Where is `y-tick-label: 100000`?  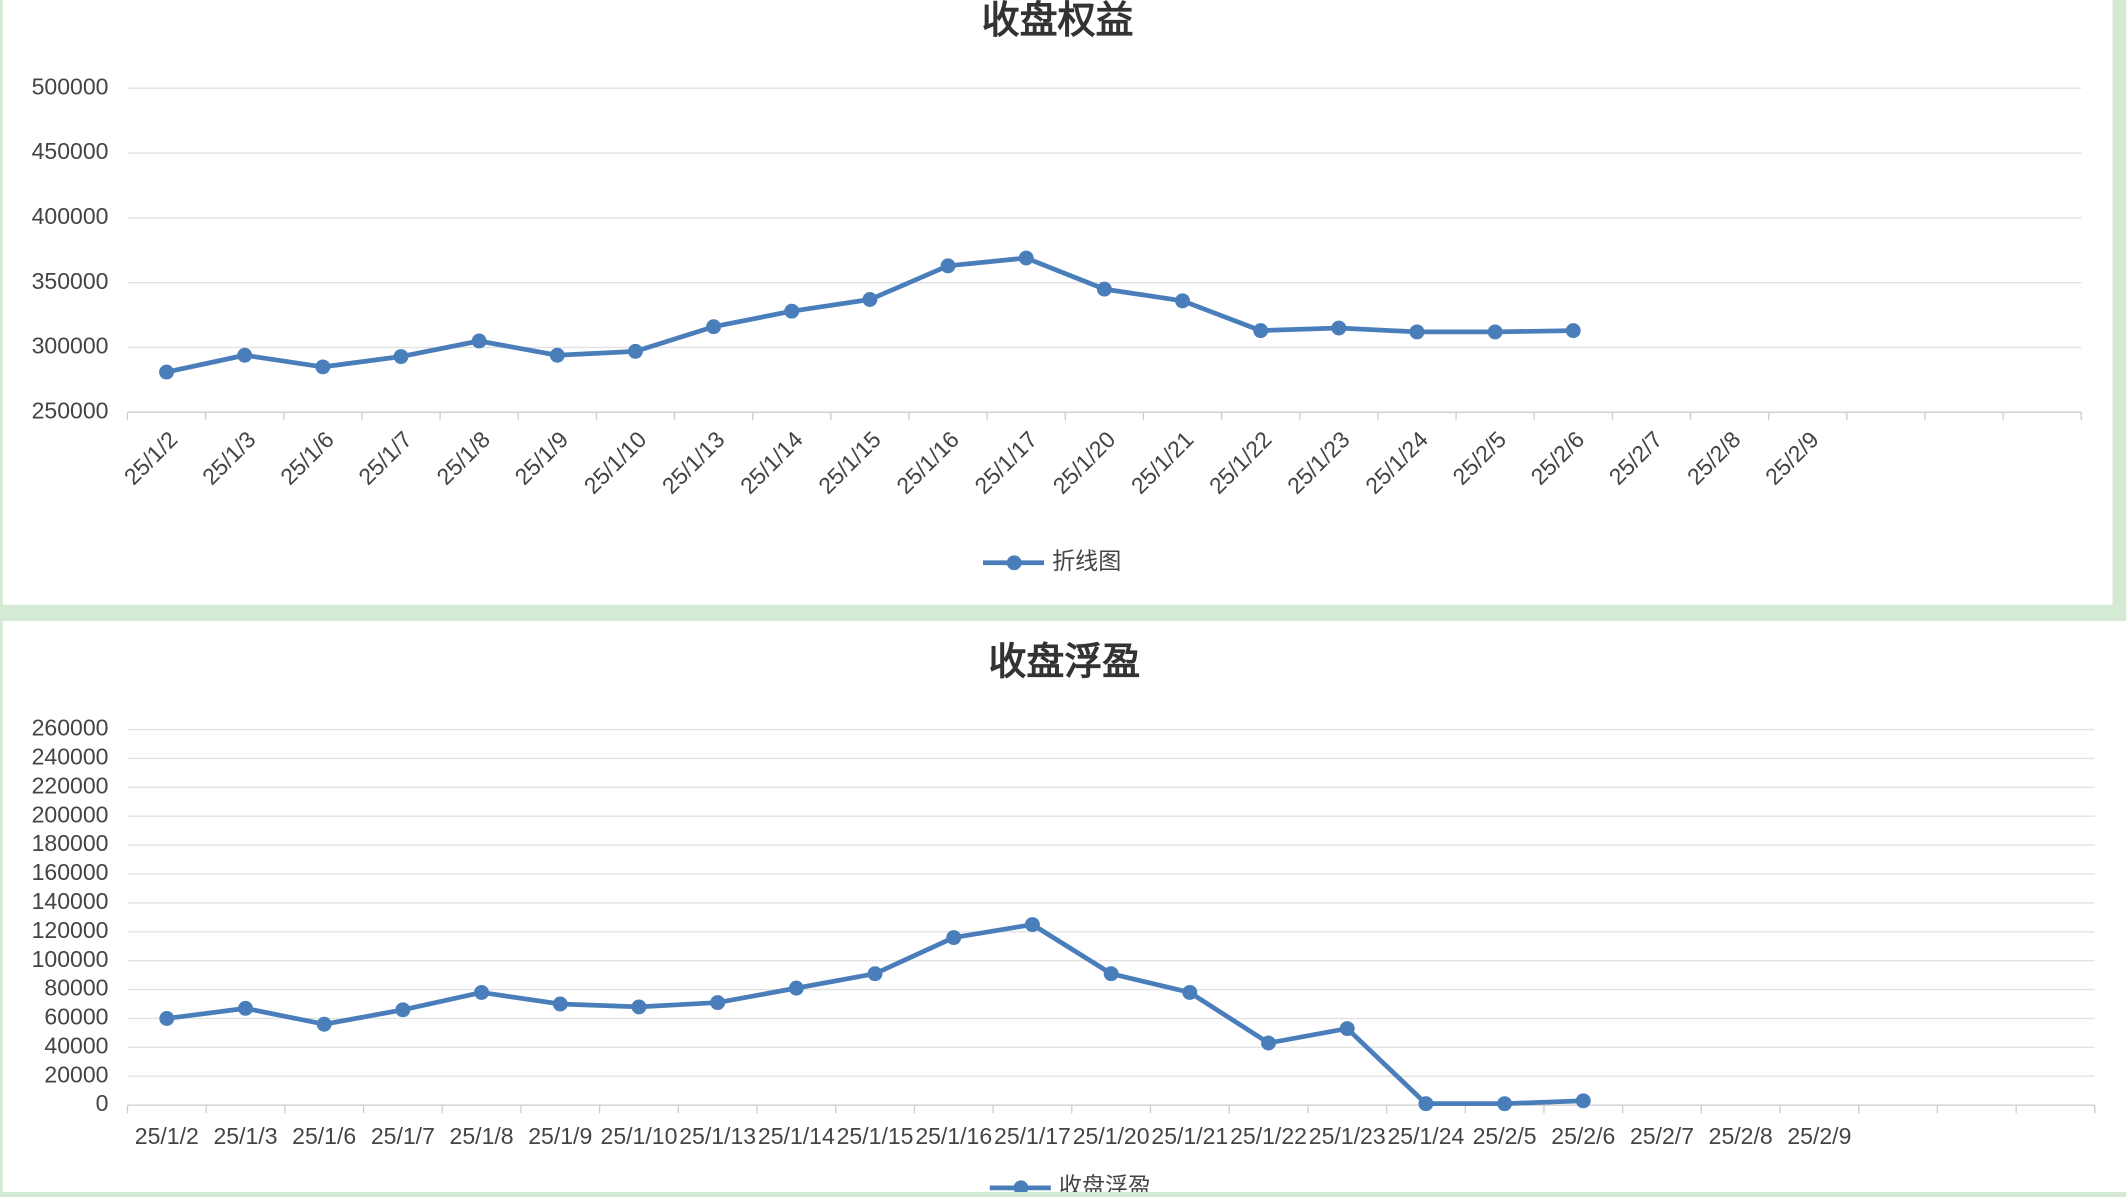
y-tick-label: 100000 is located at coordinates (70, 959).